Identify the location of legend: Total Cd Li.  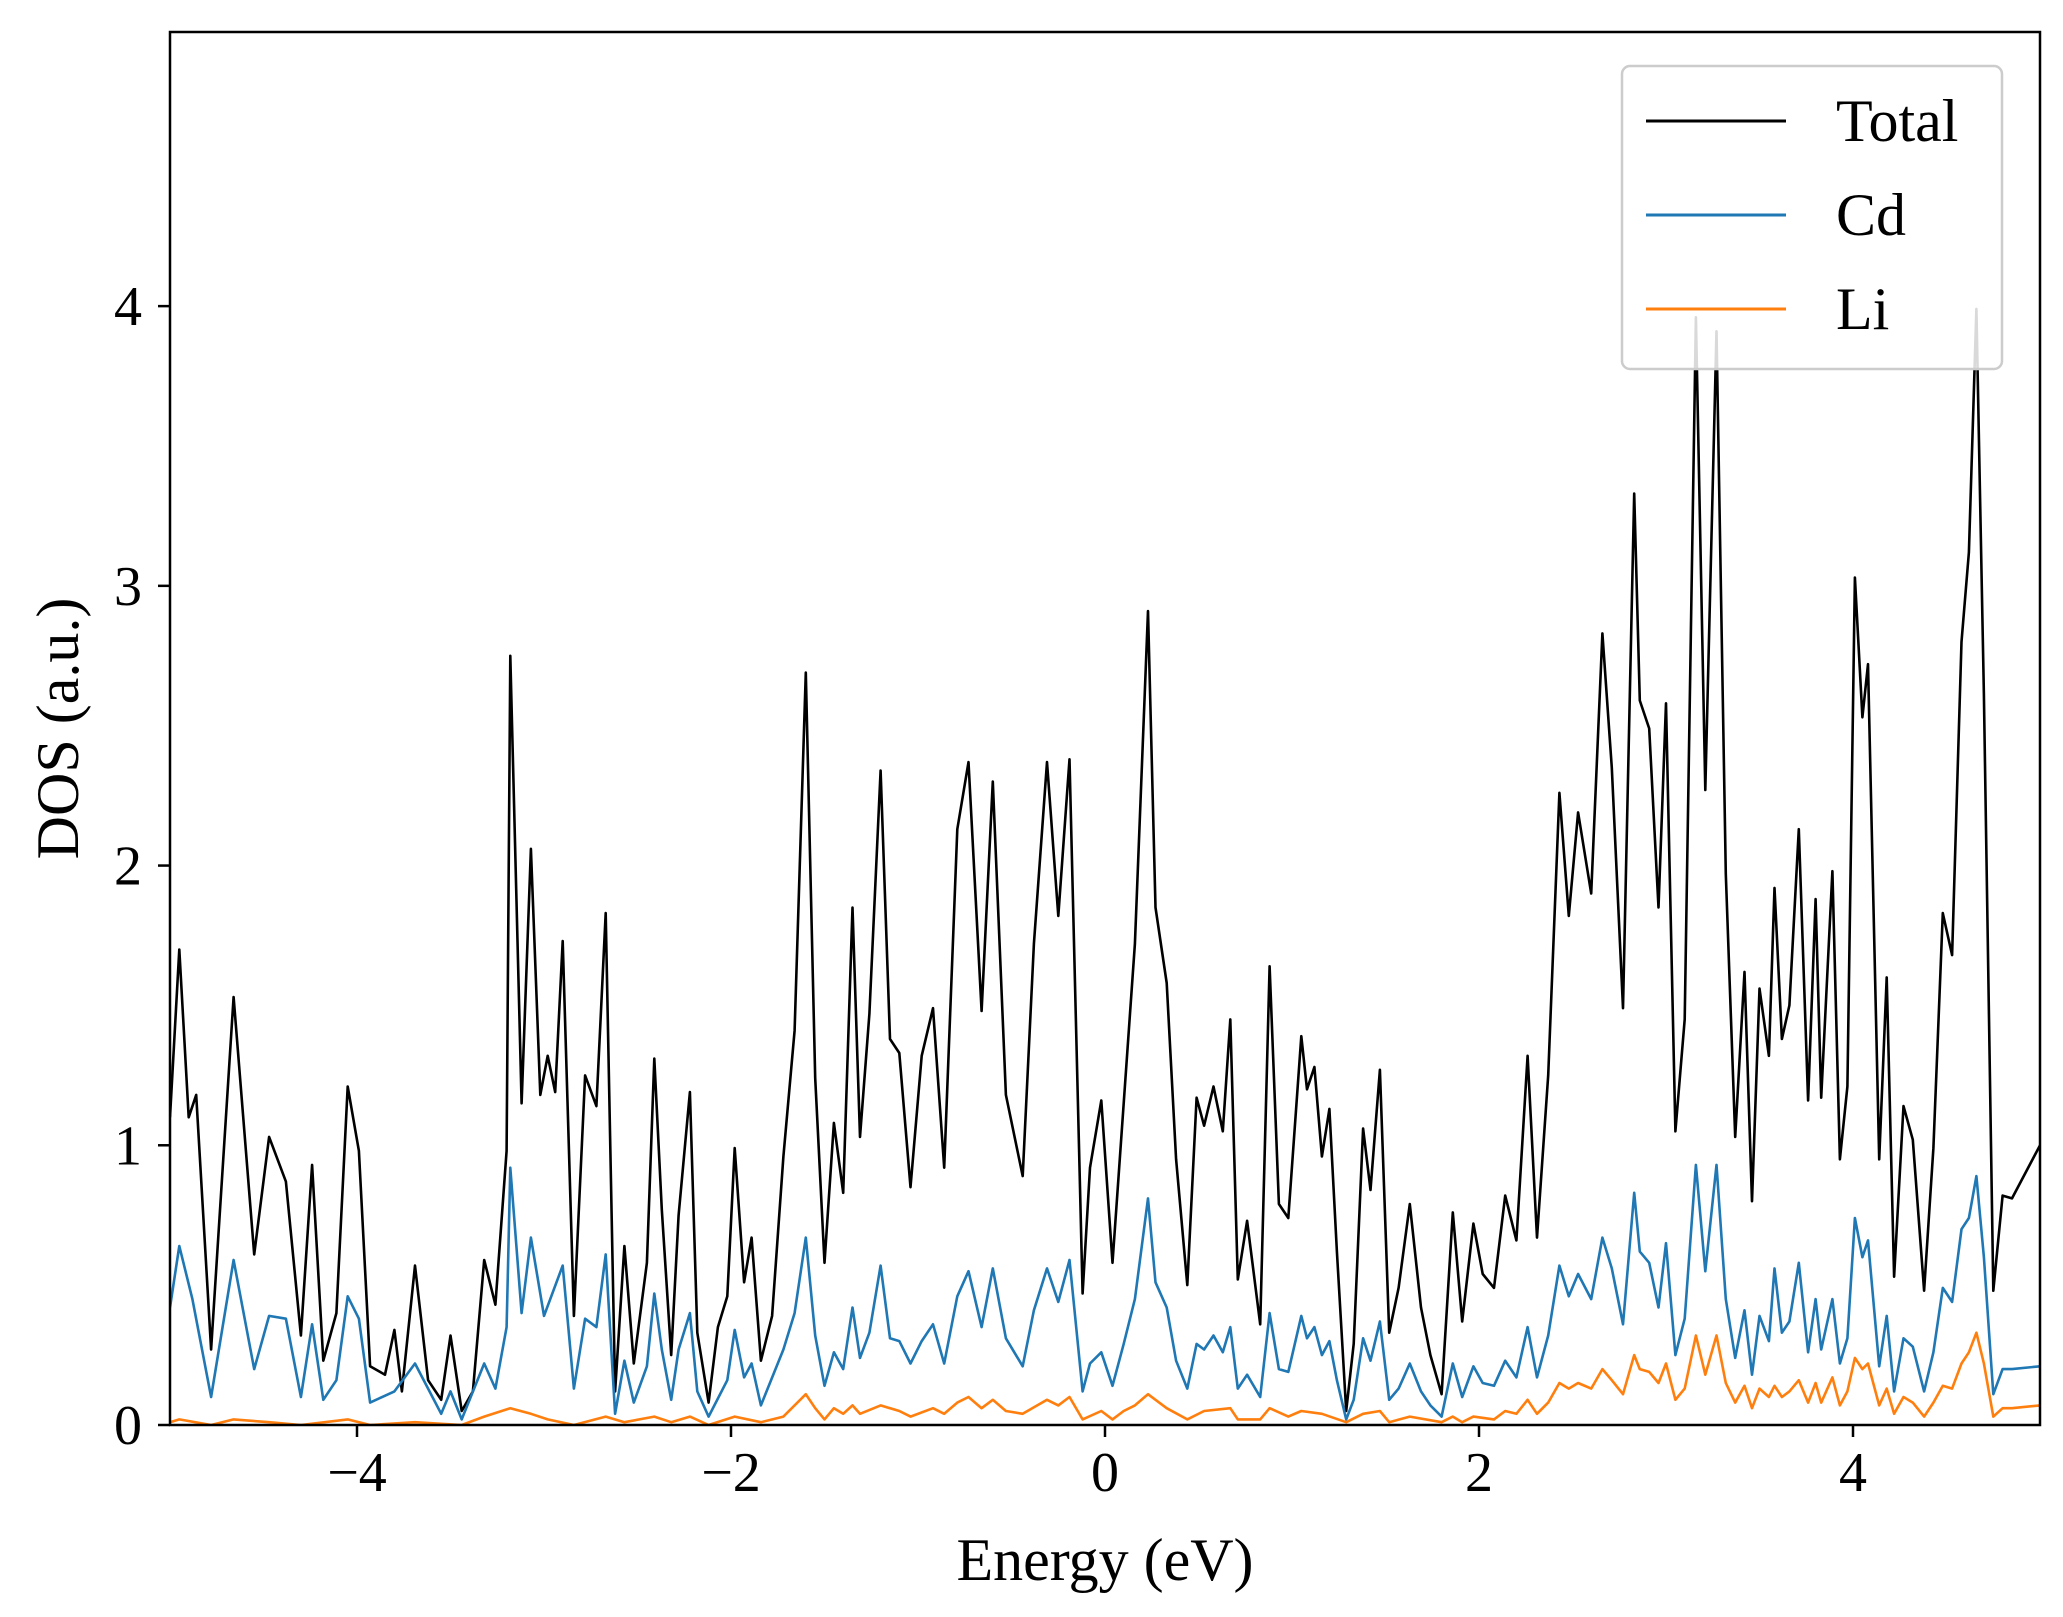
(1812, 217).